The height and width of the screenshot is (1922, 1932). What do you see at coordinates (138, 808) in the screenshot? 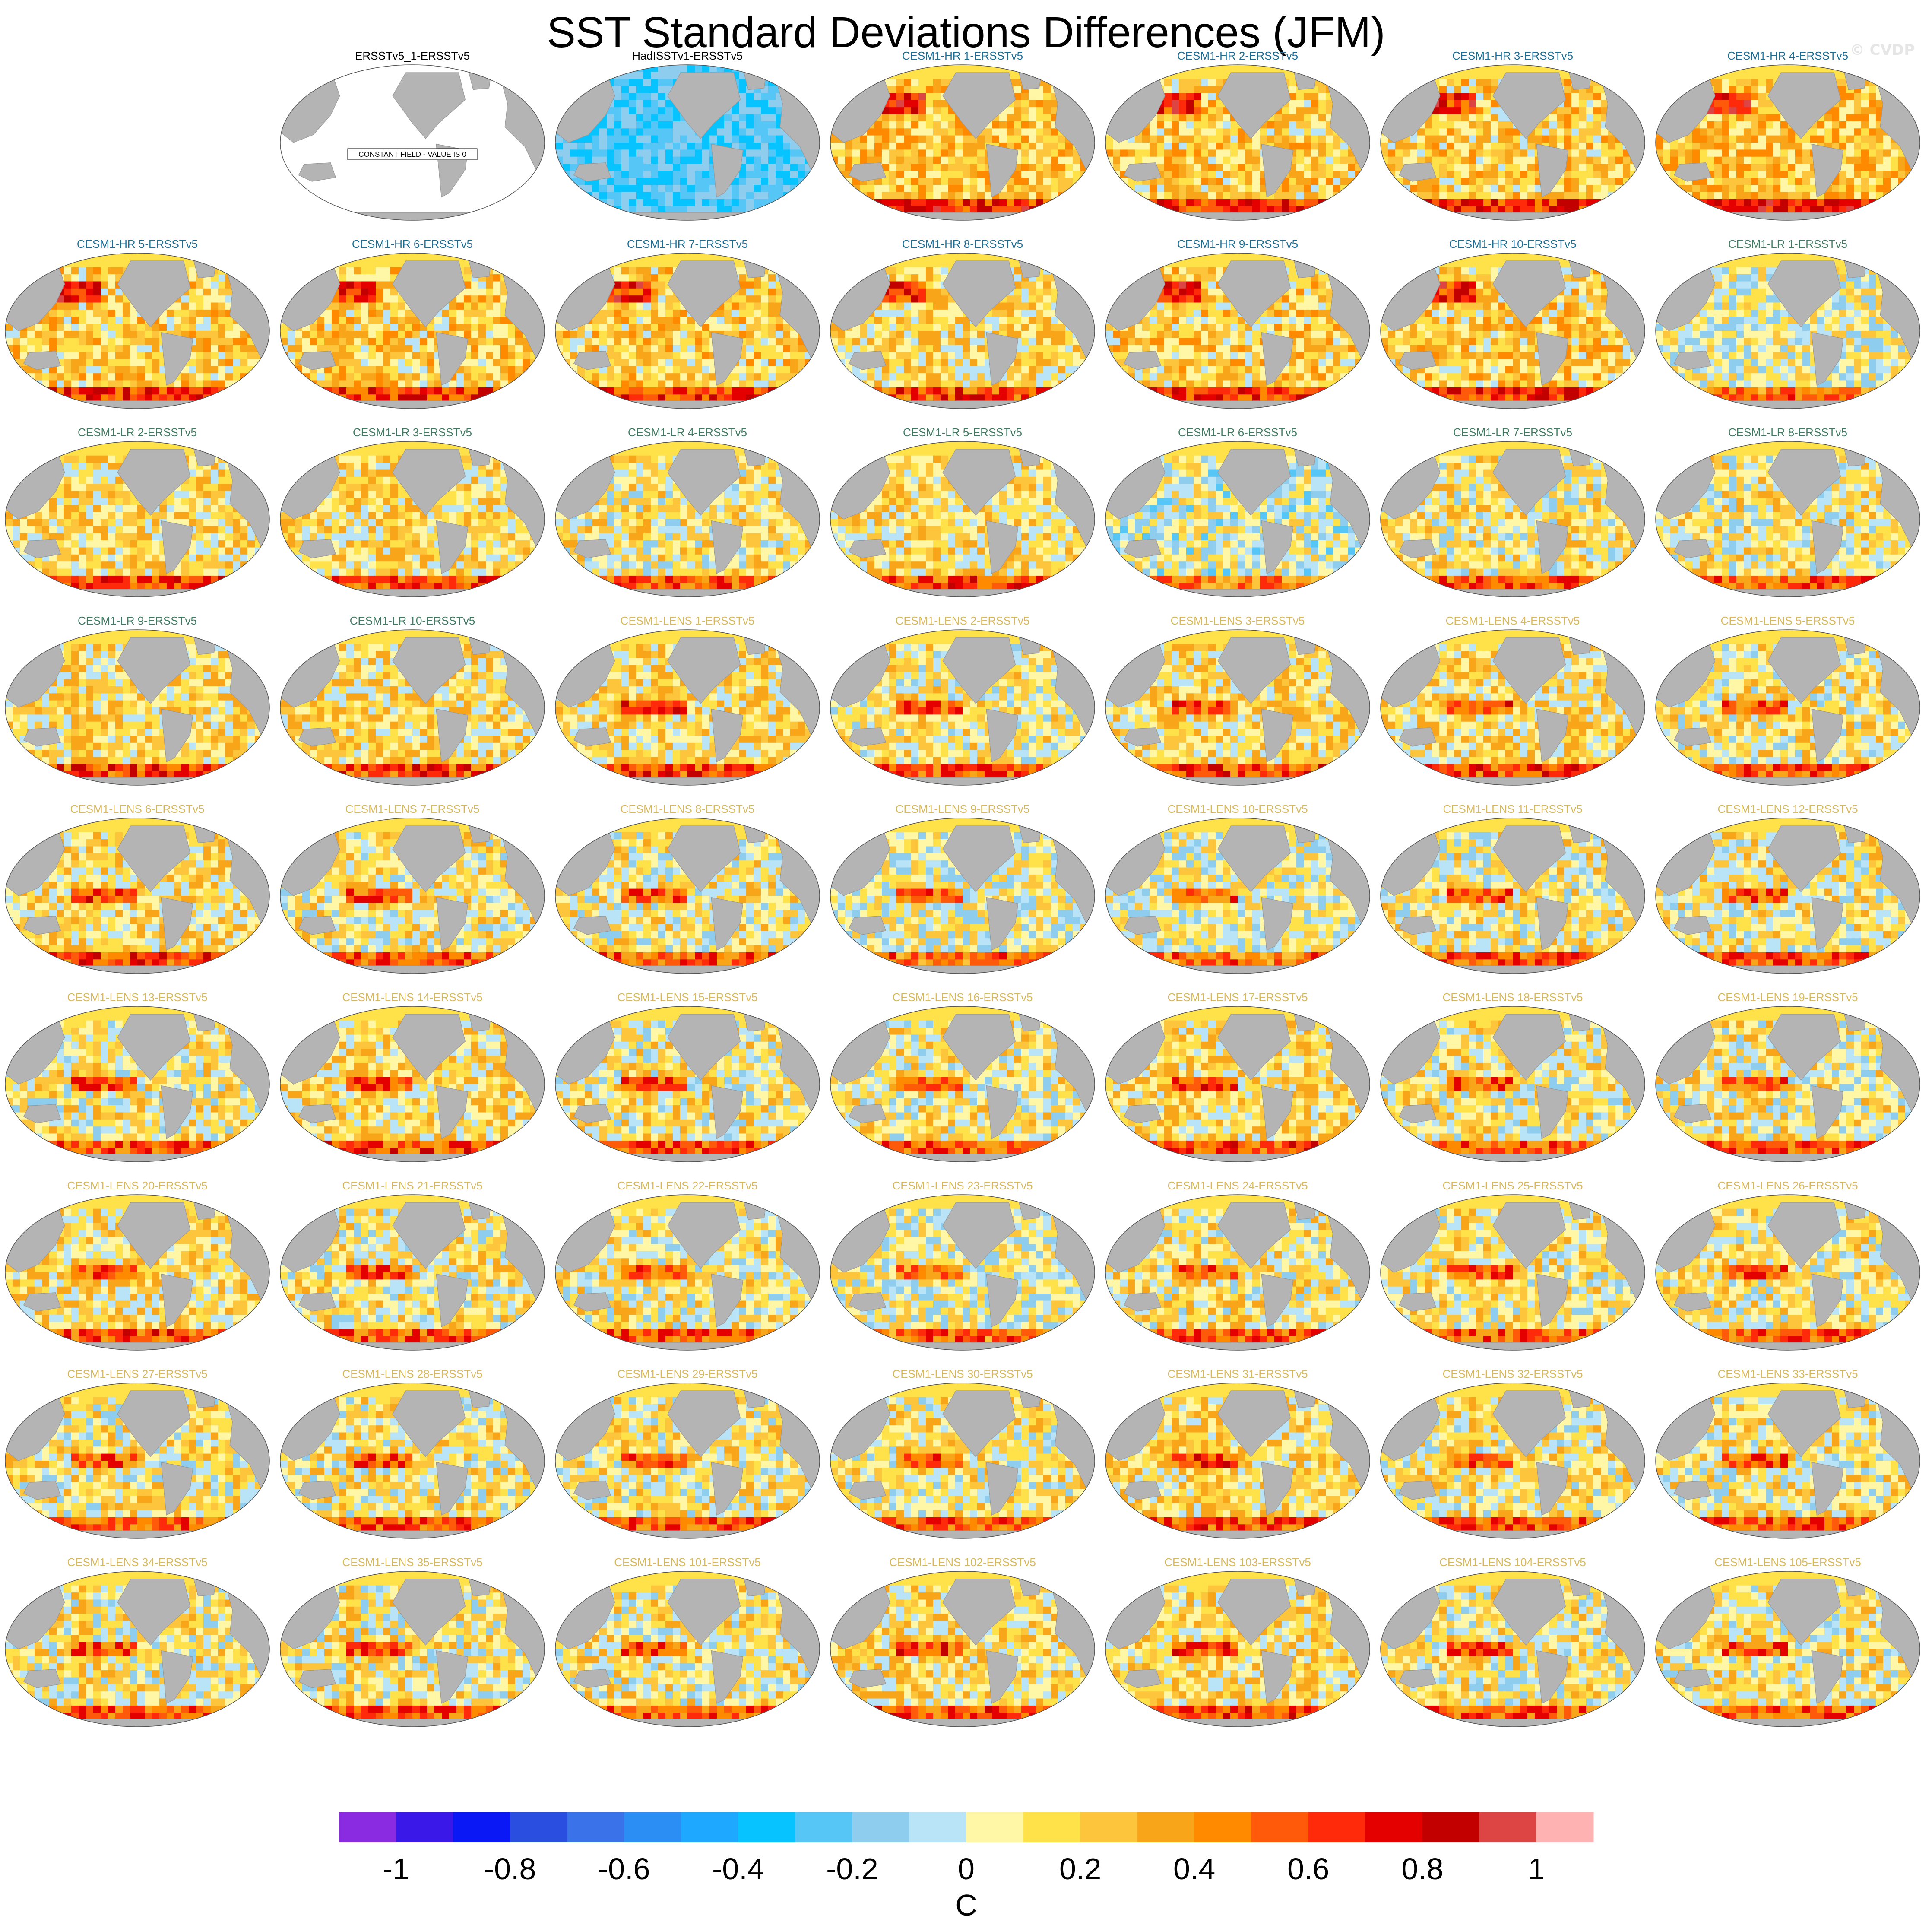
I see `panel-title: CESM1-LENS 6-ERSSTv5` at bounding box center [138, 808].